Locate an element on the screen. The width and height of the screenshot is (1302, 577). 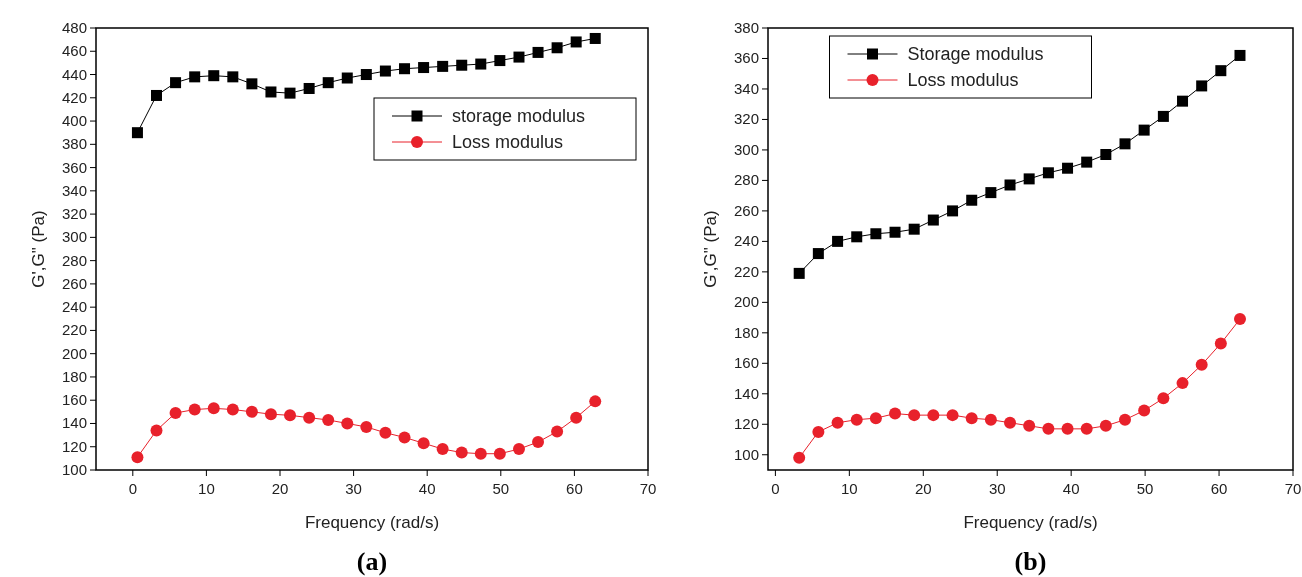
y-tick-label: 140 is located at coordinates (746, 393).